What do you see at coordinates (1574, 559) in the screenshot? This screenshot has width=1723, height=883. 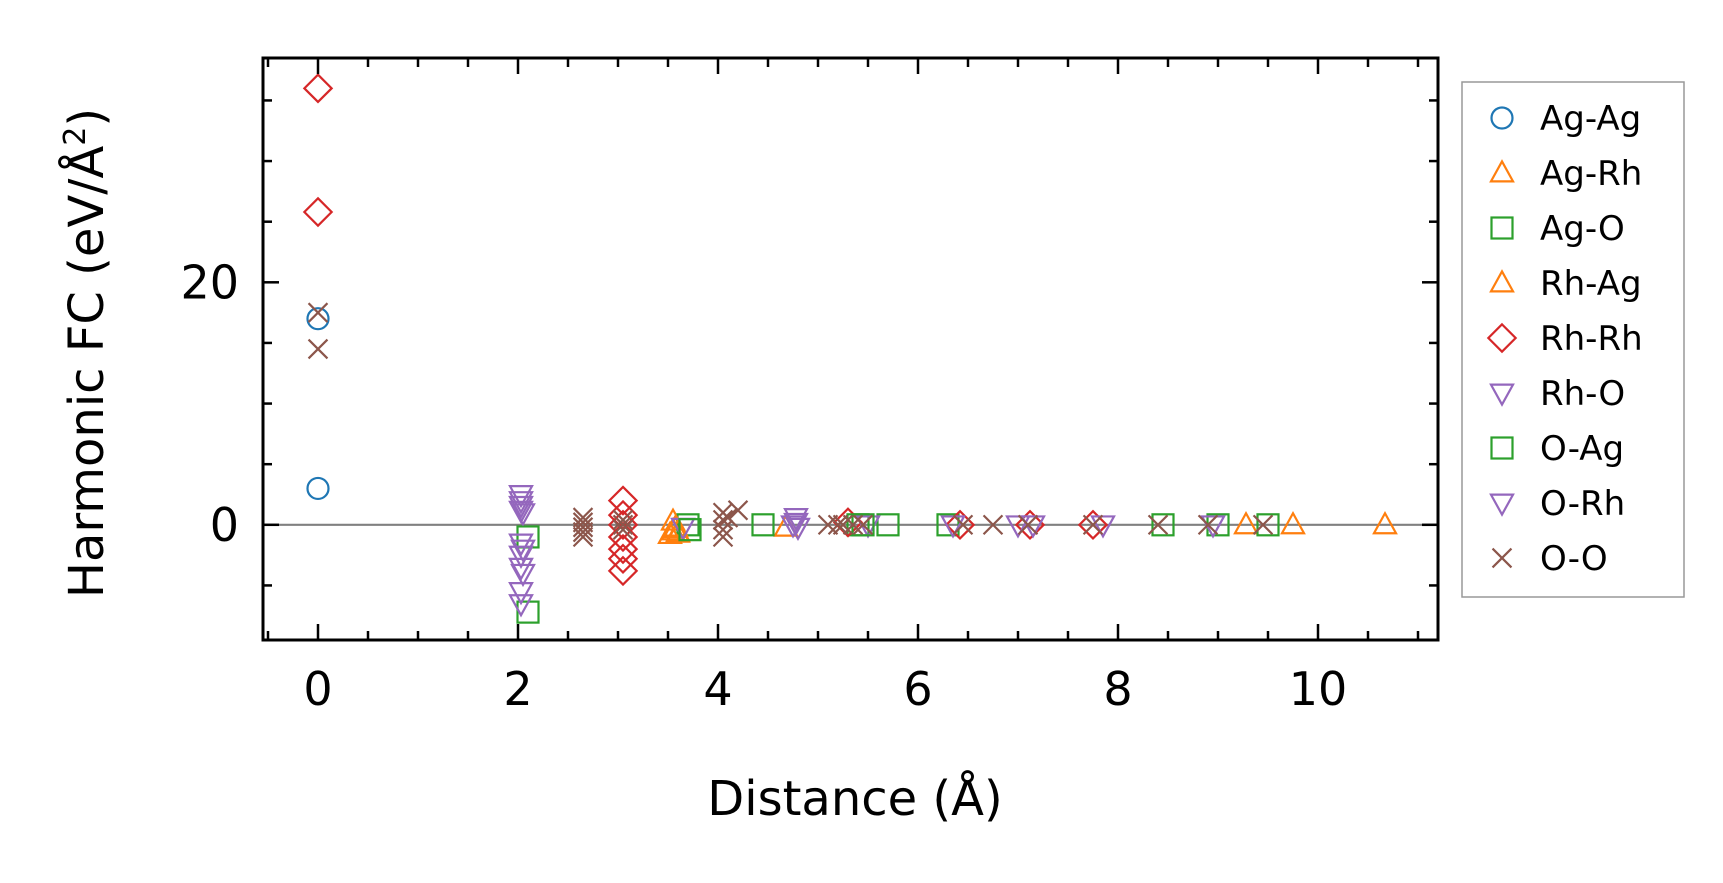 I see `legend-label: O-O` at bounding box center [1574, 559].